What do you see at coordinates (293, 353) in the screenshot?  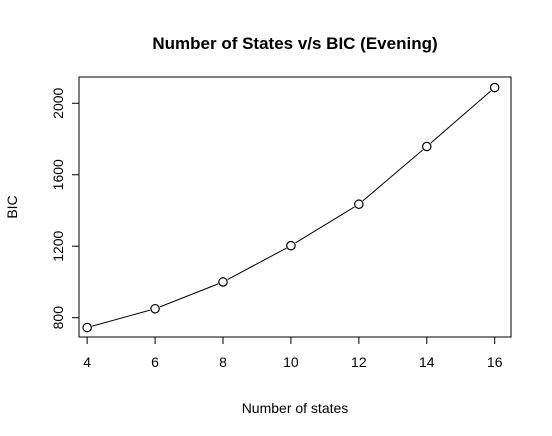 I see `x-axis: 4 6 8 10 12 14 16` at bounding box center [293, 353].